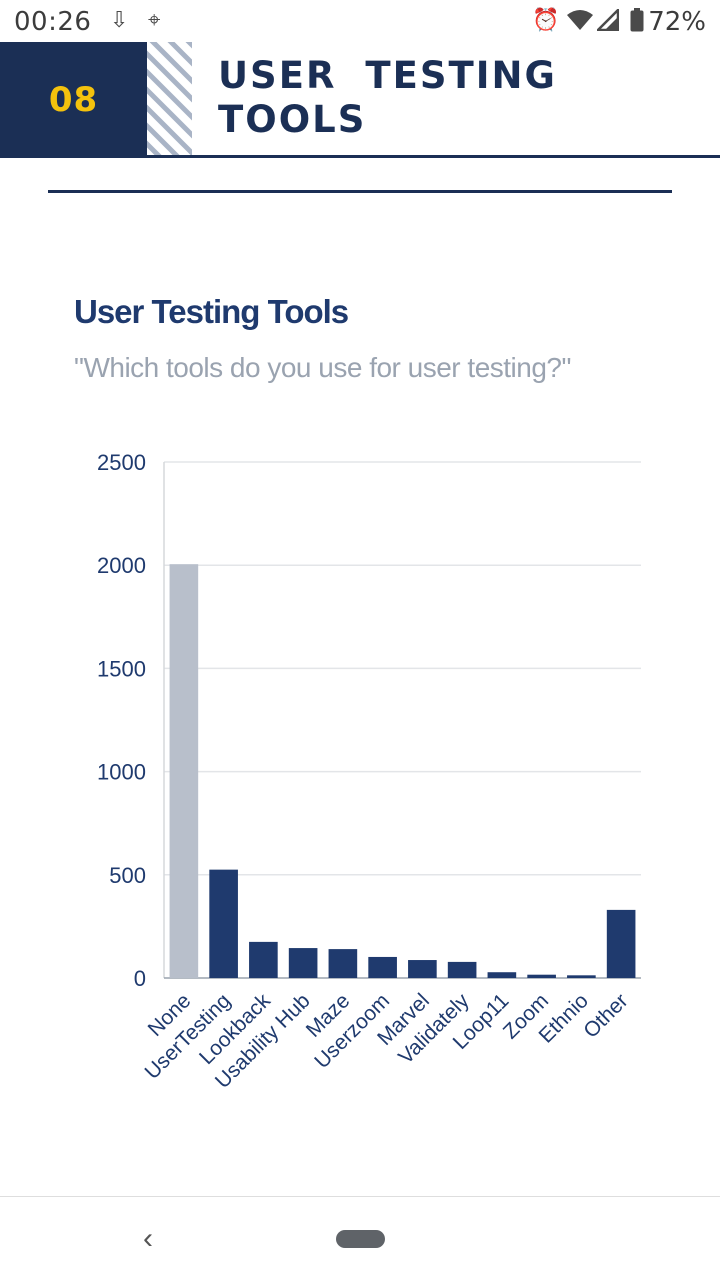  What do you see at coordinates (127, 875) in the screenshot?
I see `y-tick-label: 500` at bounding box center [127, 875].